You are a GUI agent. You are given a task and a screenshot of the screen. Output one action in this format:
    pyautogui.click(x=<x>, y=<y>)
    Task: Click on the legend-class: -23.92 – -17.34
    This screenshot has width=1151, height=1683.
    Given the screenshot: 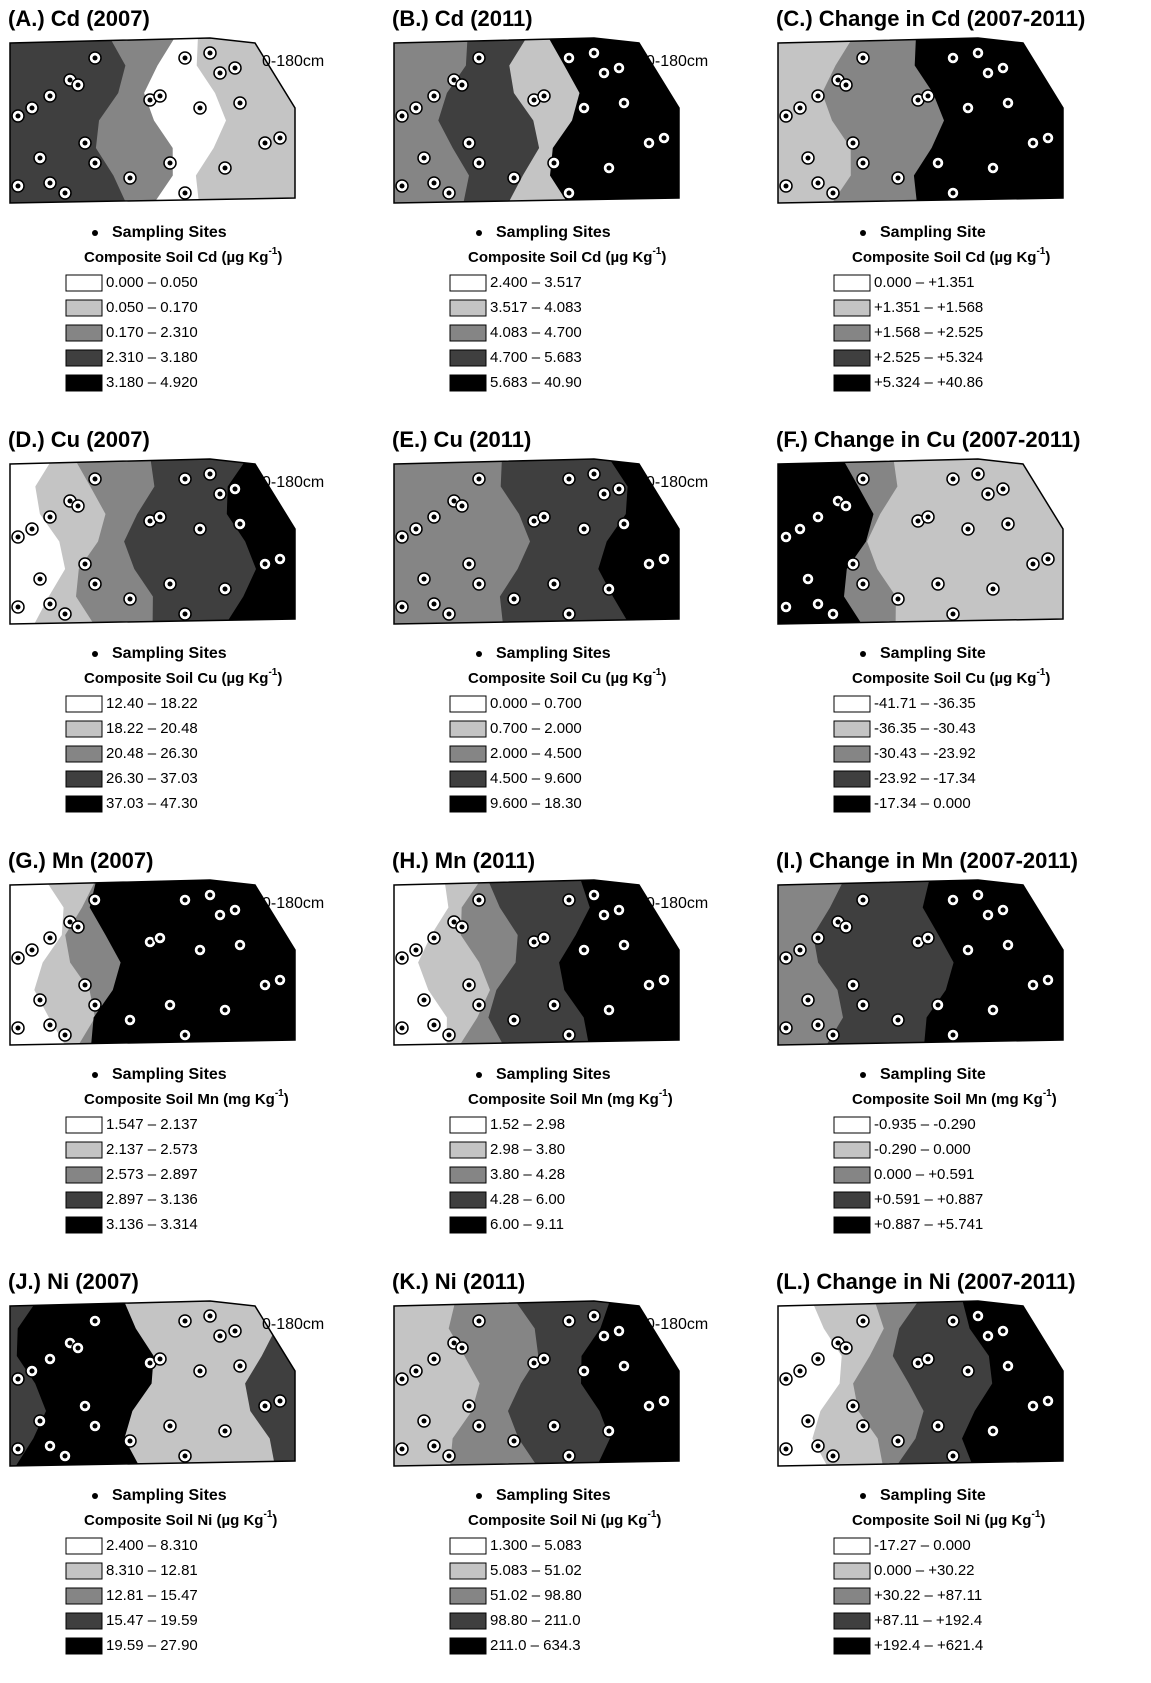 What is the action you would take?
    pyautogui.click(x=925, y=778)
    